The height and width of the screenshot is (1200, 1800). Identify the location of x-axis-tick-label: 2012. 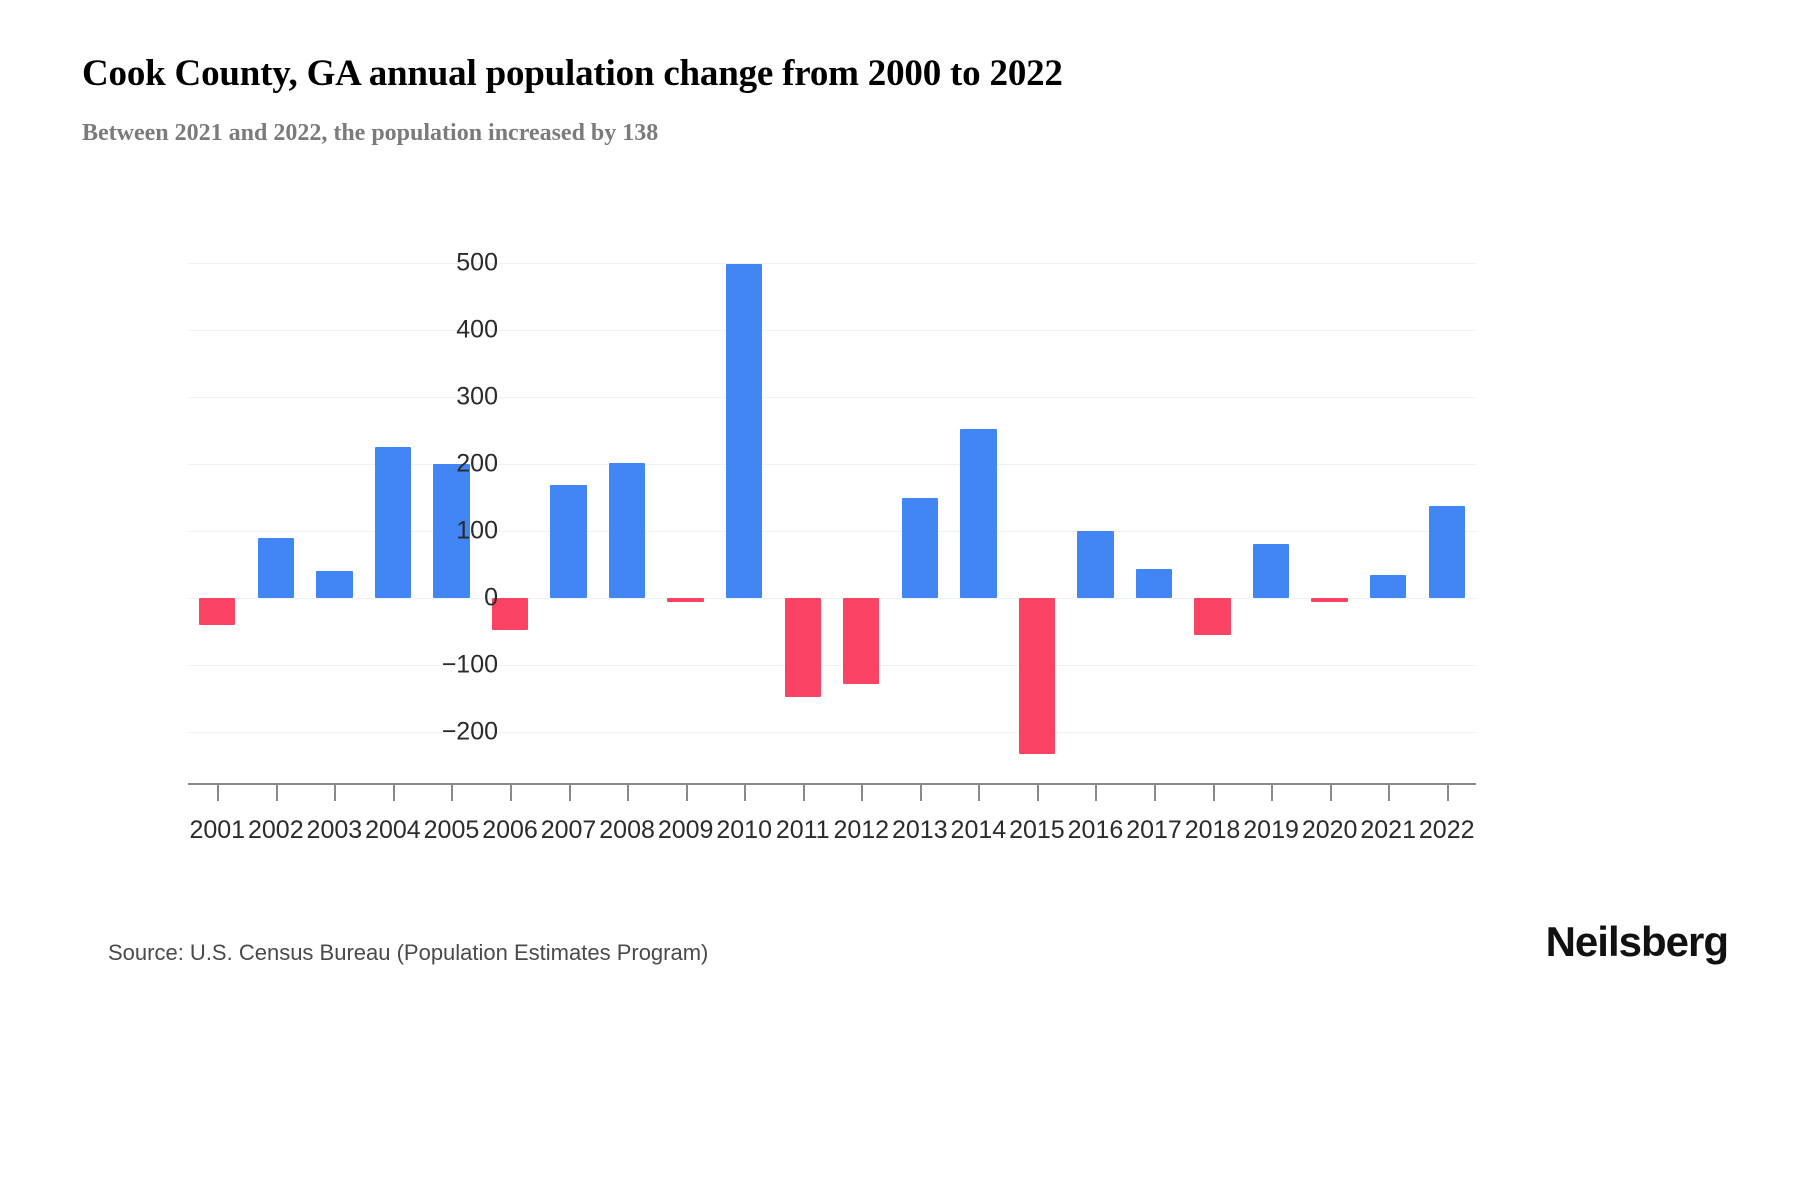
(861, 830).